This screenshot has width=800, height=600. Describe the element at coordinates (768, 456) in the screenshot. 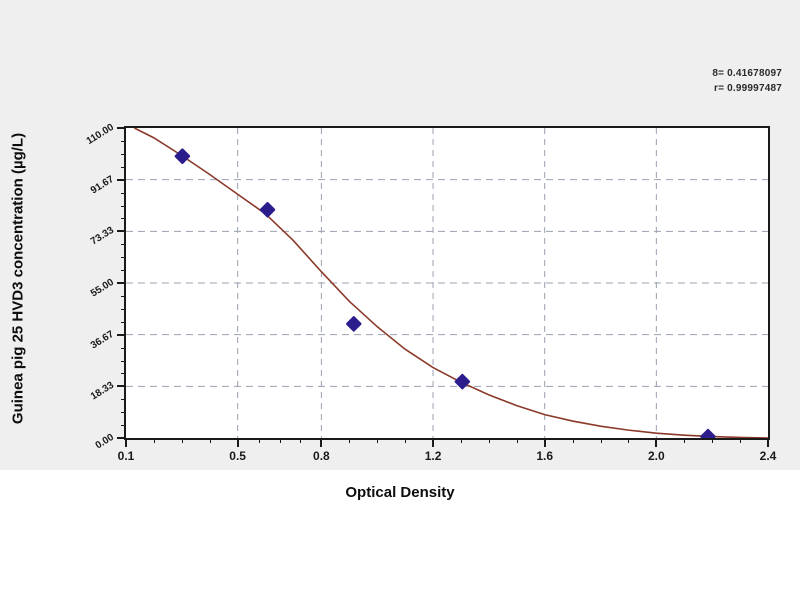

I see `x-tick-label: 2.4` at that location.